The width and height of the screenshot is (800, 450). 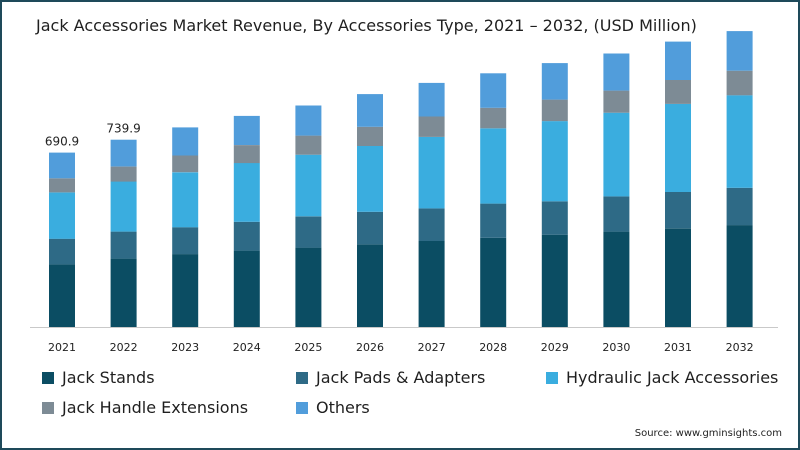 What do you see at coordinates (555, 347) in the screenshot?
I see `x-tick-label: 2029` at bounding box center [555, 347].